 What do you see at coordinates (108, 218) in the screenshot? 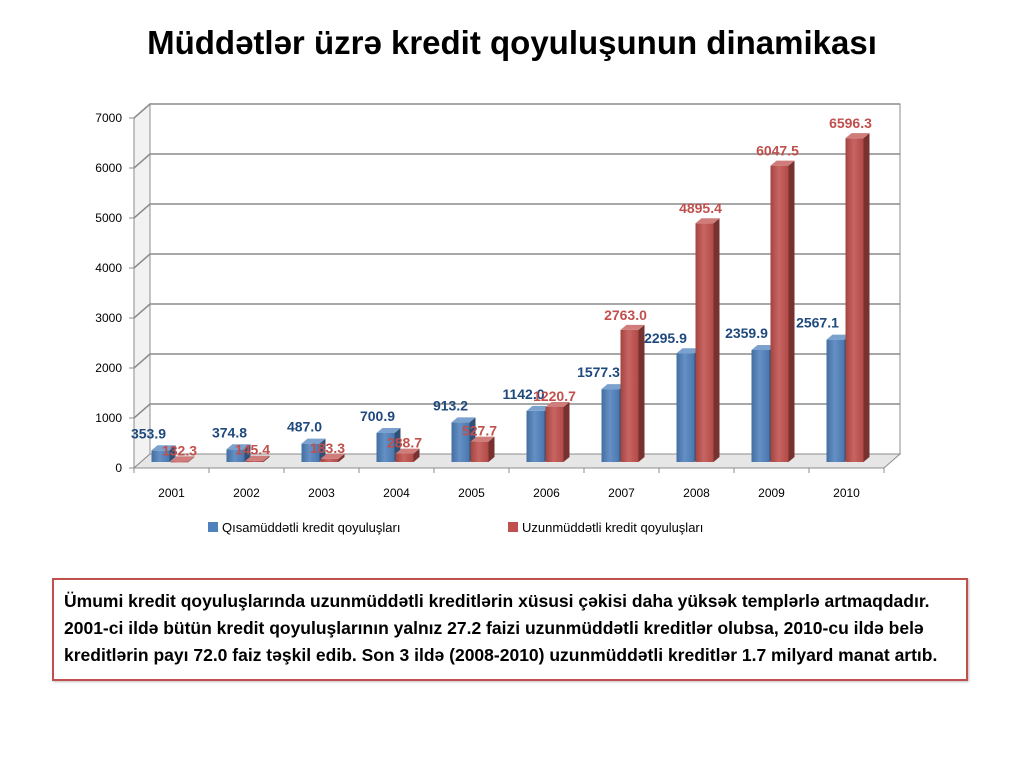
I see `y-tick-label: 5000` at bounding box center [108, 218].